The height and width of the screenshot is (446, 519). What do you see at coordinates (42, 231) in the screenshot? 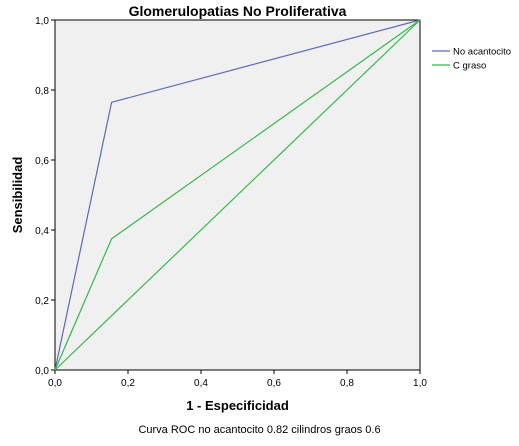
I see `y-tick-label: 0,4` at bounding box center [42, 231].